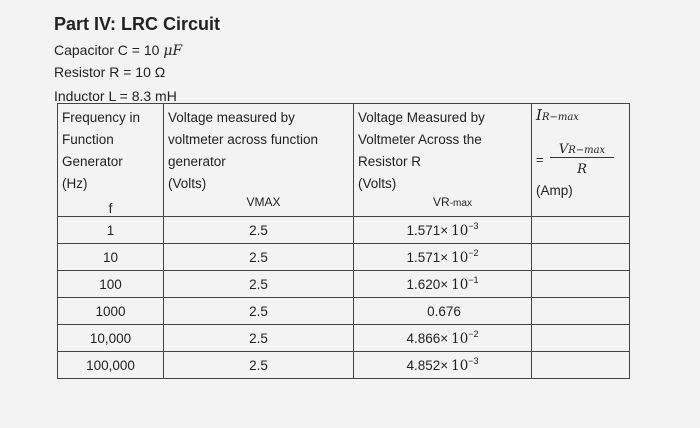 This screenshot has width=700, height=428. I want to click on ir-denominator: R, so click(582, 169).